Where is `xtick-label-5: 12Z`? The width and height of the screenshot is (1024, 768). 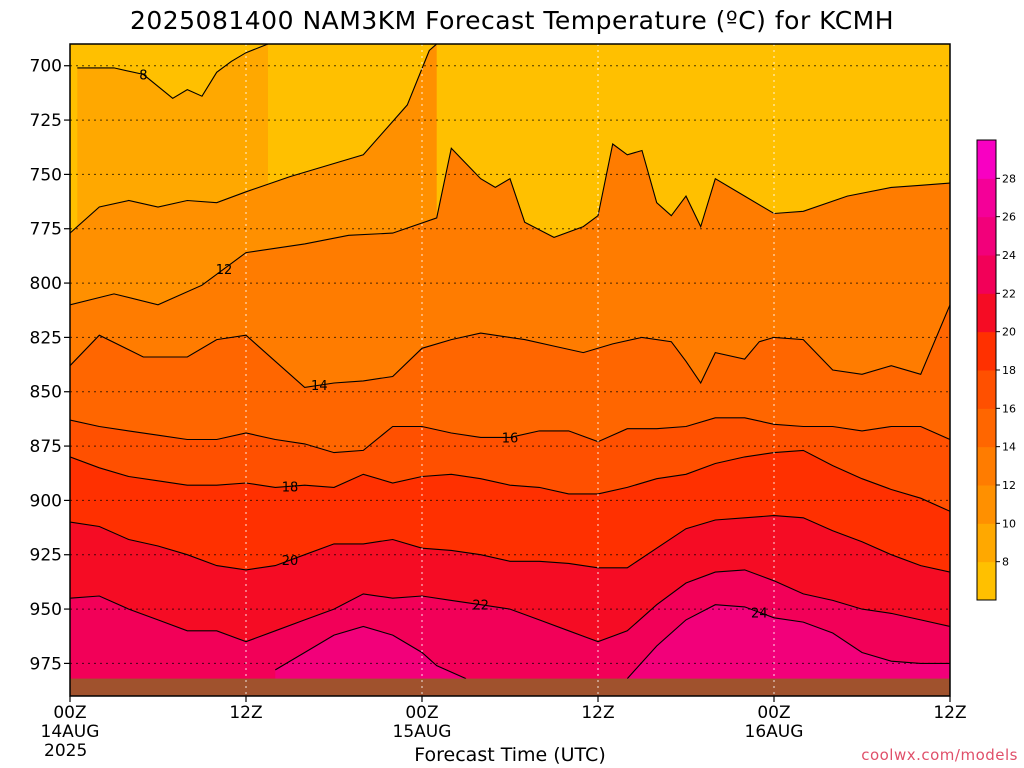 xtick-label-5: 12Z is located at coordinates (949, 713).